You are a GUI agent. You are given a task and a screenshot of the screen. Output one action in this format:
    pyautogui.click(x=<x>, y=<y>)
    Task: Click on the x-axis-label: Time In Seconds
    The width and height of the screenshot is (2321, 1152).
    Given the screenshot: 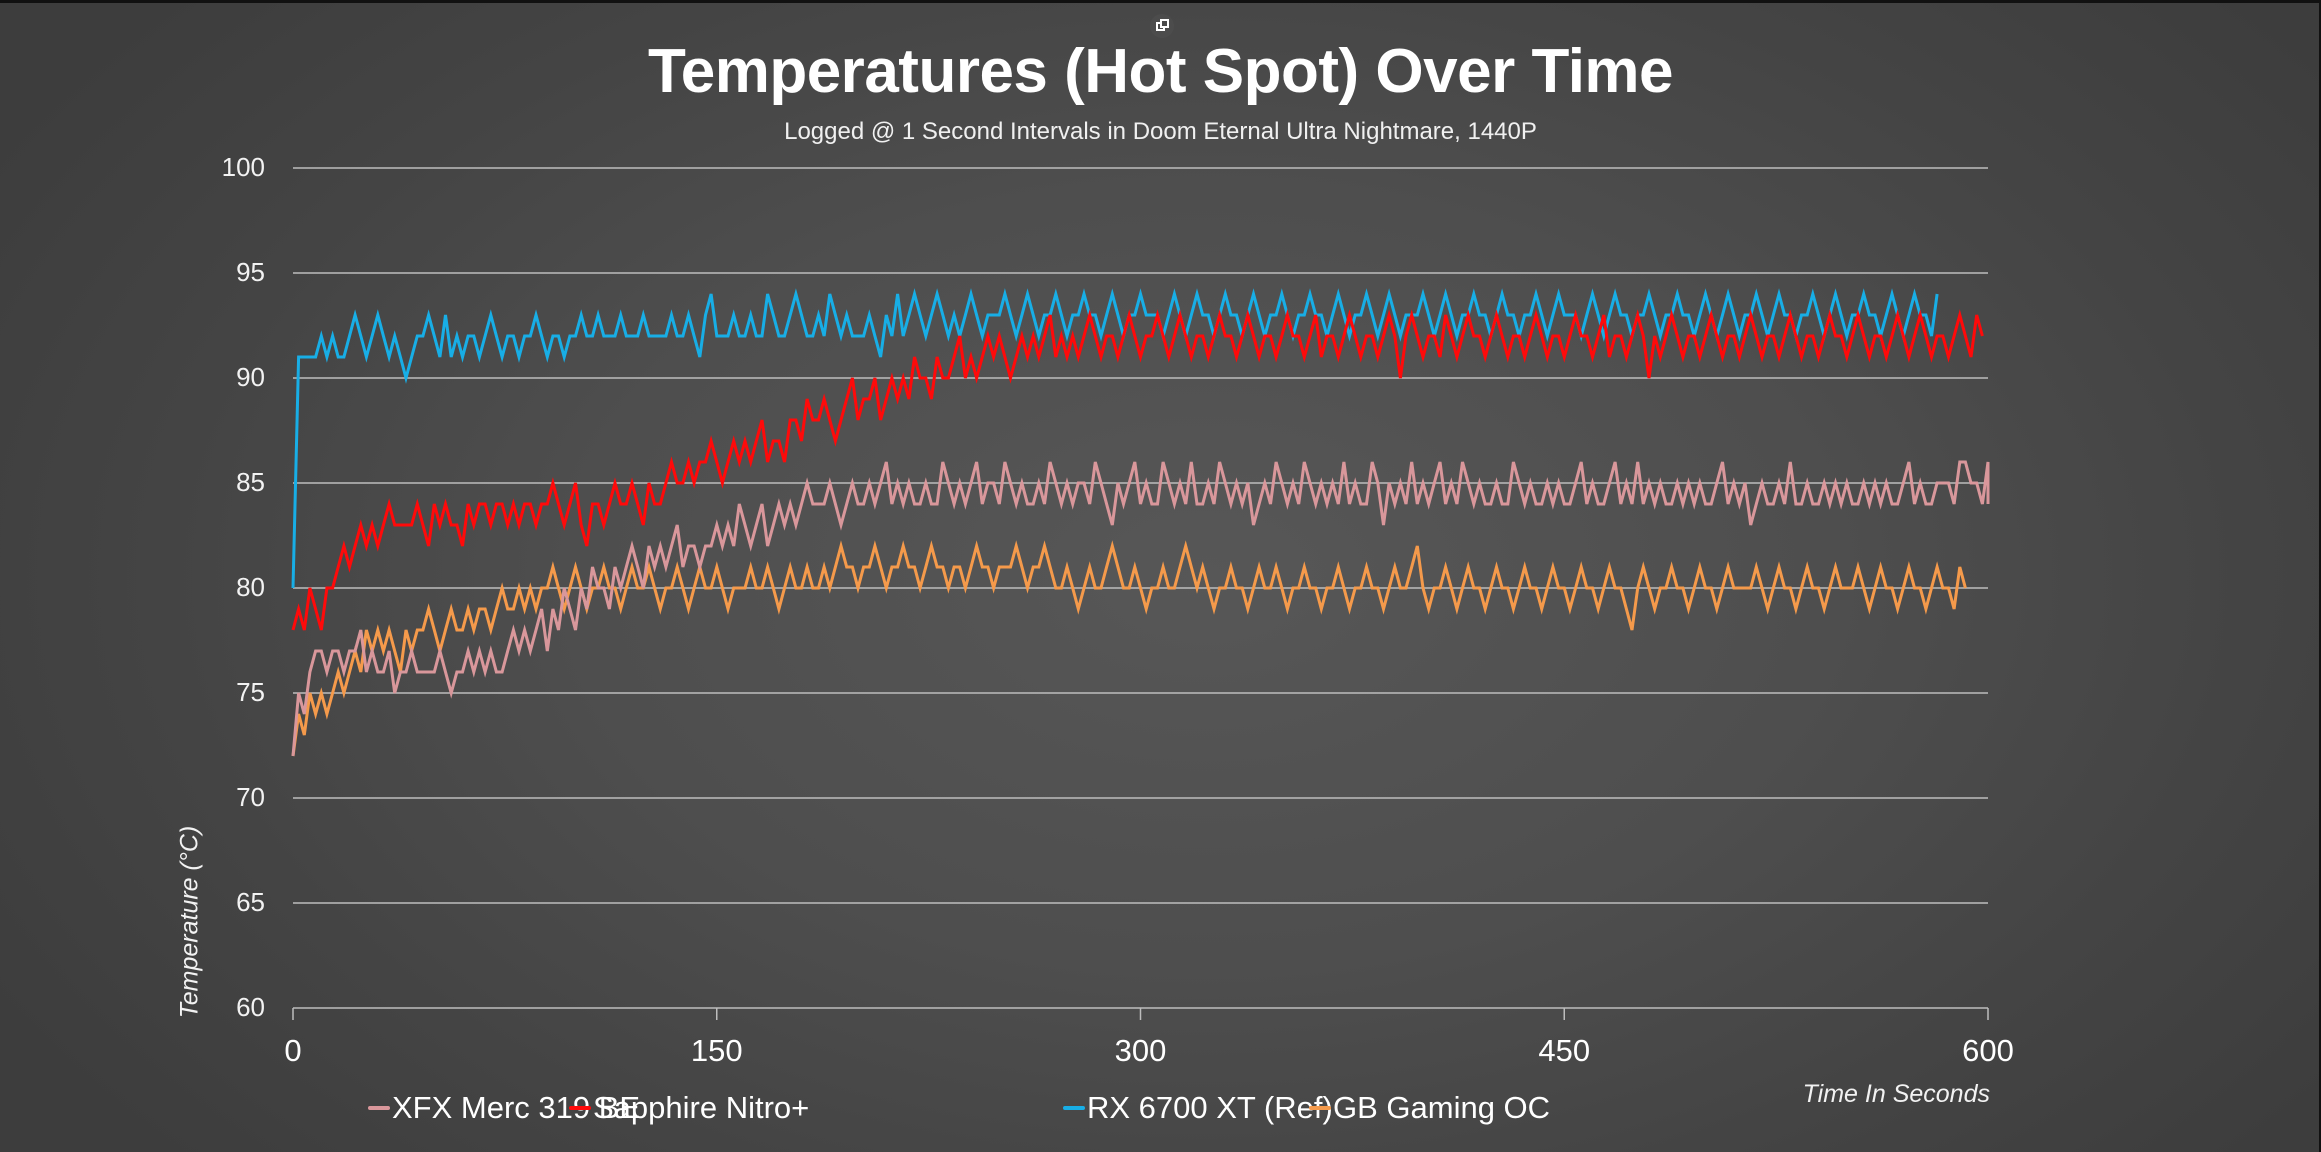 What is the action you would take?
    pyautogui.click(x=1896, y=1094)
    